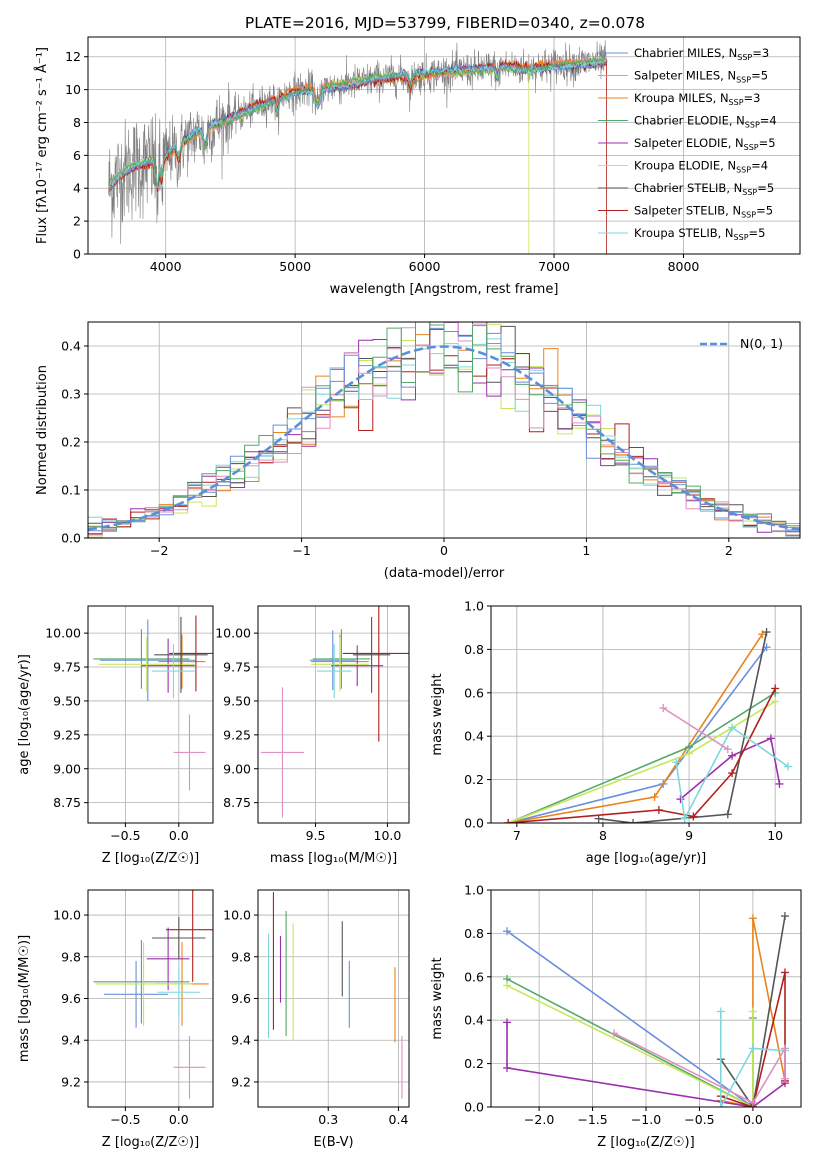  What do you see at coordinates (241, 1081) in the screenshot?
I see `y-tick-label: 9.2` at bounding box center [241, 1081].